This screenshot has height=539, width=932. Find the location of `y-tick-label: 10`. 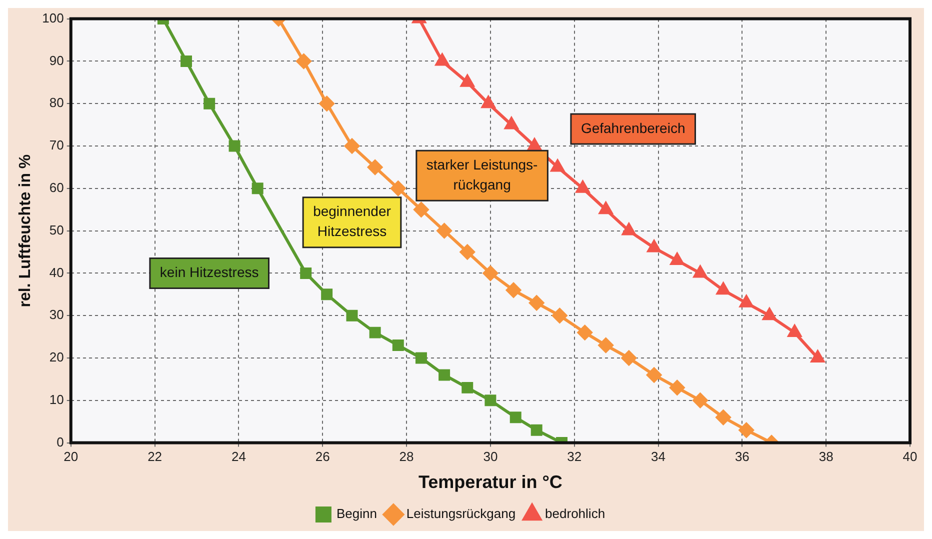

y-tick-label: 10 is located at coordinates (56, 399).